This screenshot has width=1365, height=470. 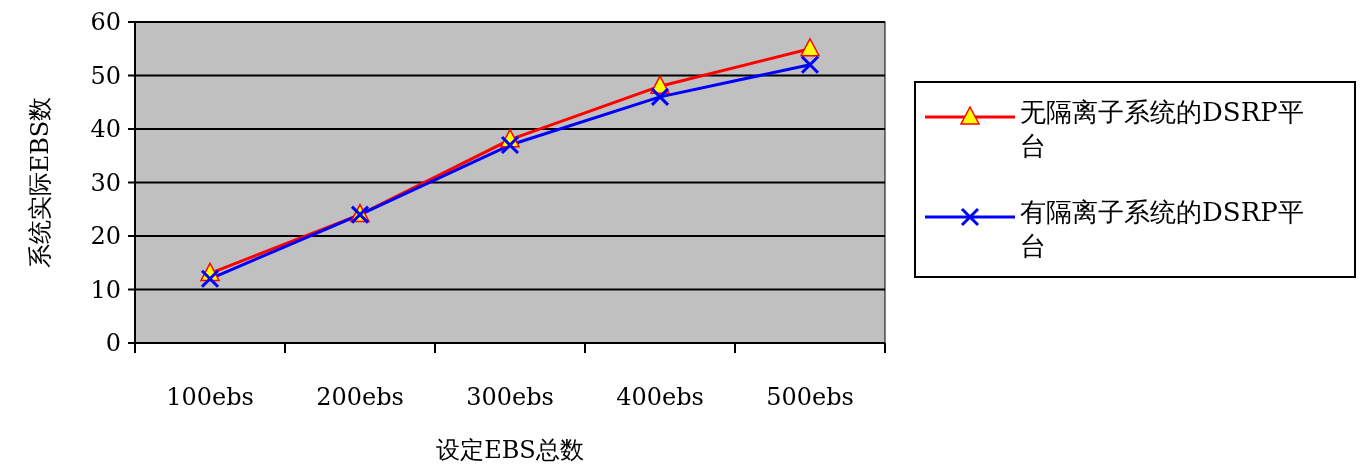 I want to click on y-tick-label: 10, so click(x=105, y=289).